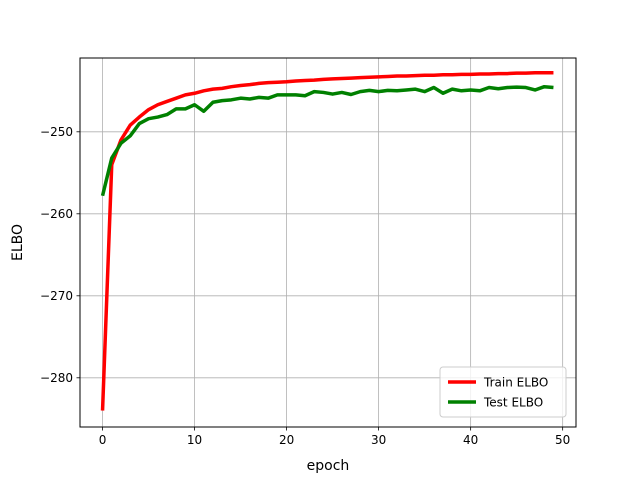 The image size is (640, 484). What do you see at coordinates (56, 132) in the screenshot?
I see `y-tick-label: −250` at bounding box center [56, 132].